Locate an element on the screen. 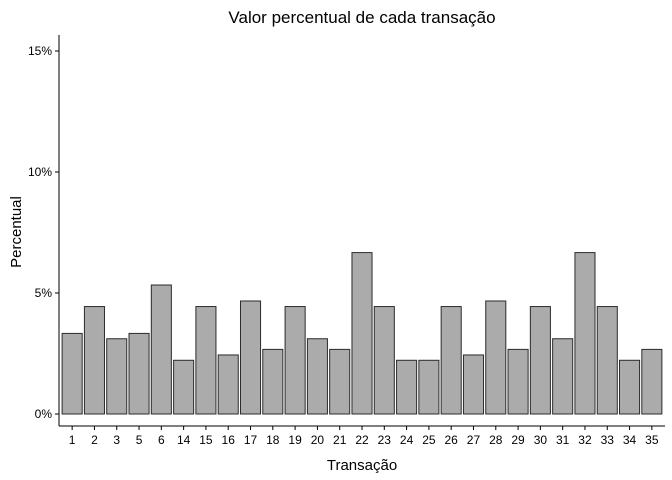  x-tick-label: 21 is located at coordinates (340, 440).